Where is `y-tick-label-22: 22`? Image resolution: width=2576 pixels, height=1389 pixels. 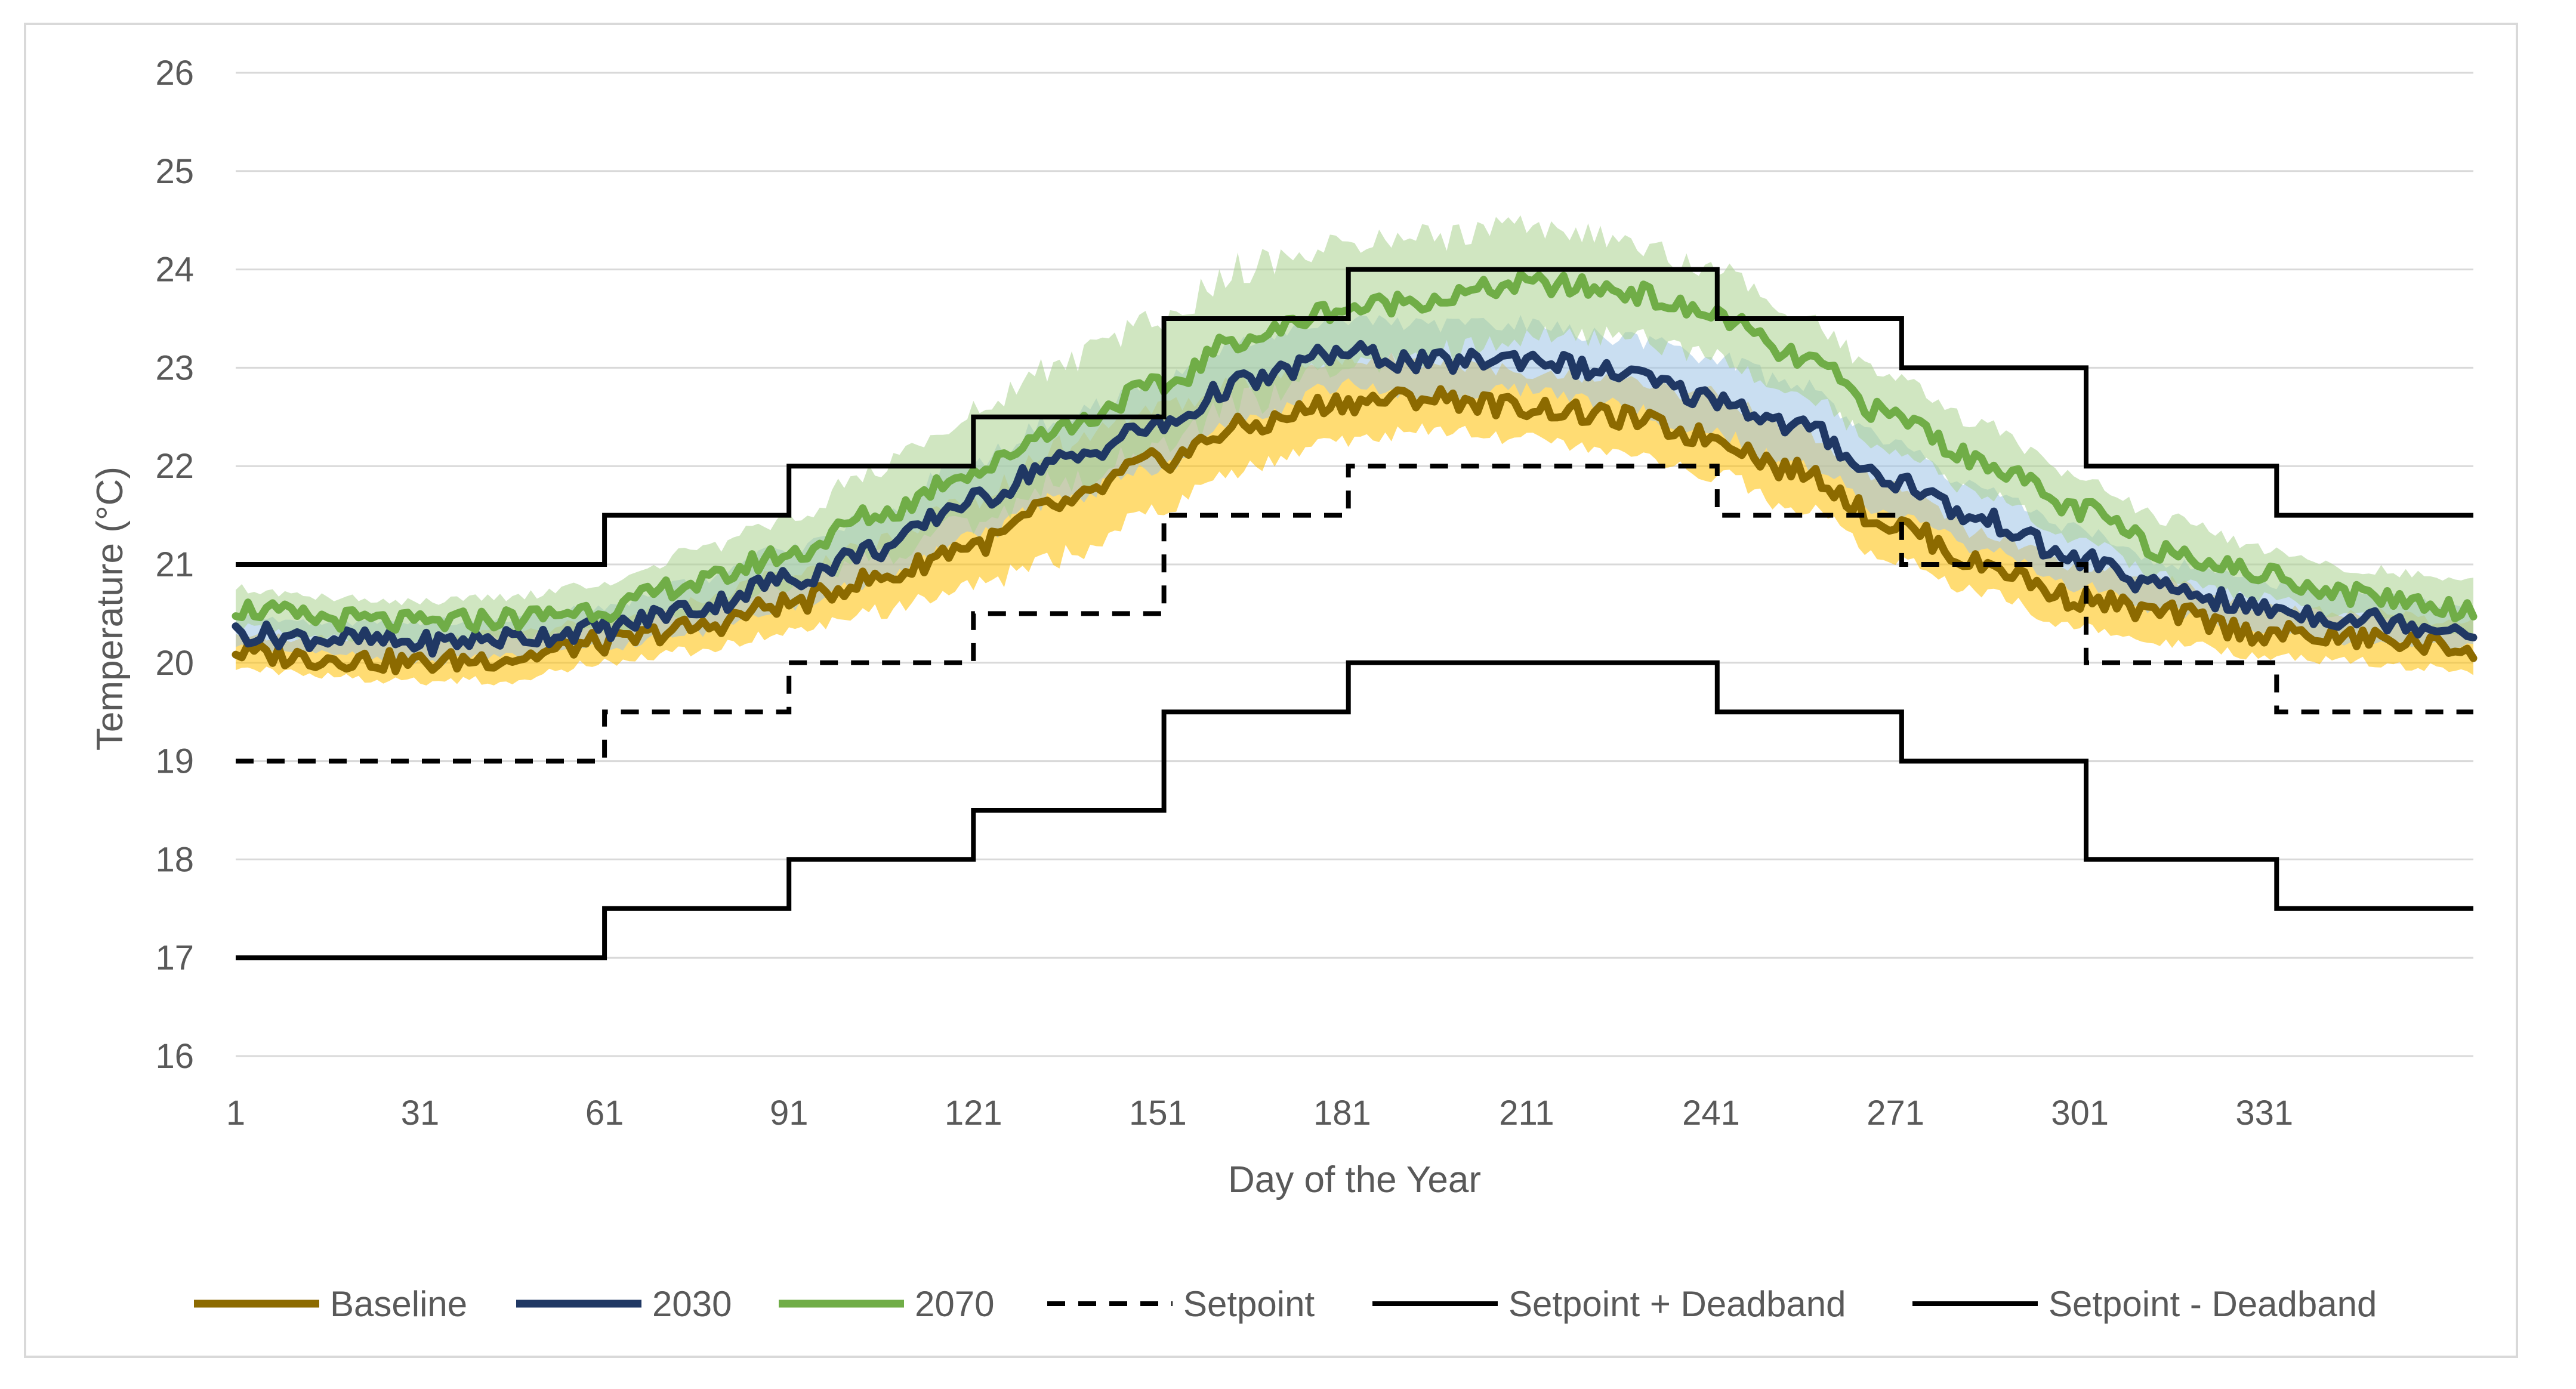 y-tick-label-22: 22 is located at coordinates (175, 466).